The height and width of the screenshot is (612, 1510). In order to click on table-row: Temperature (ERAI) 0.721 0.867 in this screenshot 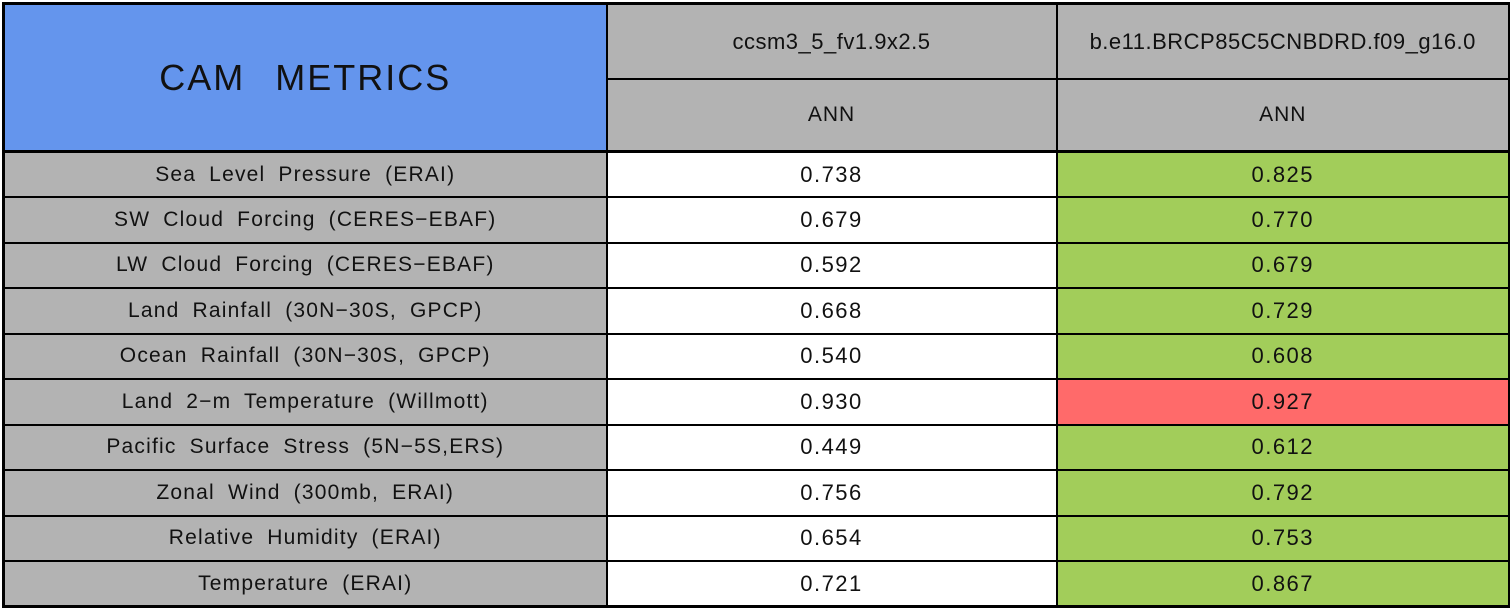, I will do `click(756, 584)`.